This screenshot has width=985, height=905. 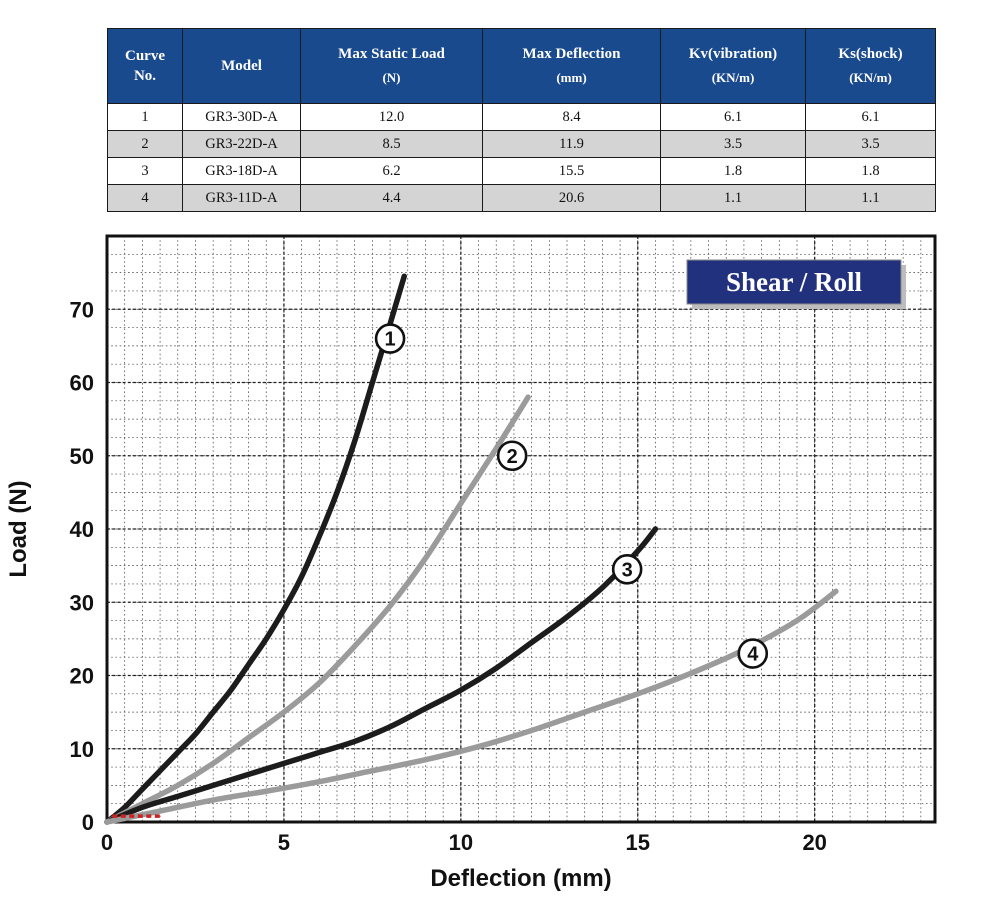 I want to click on x-axis-label: Deflection (mm), so click(x=520, y=878).